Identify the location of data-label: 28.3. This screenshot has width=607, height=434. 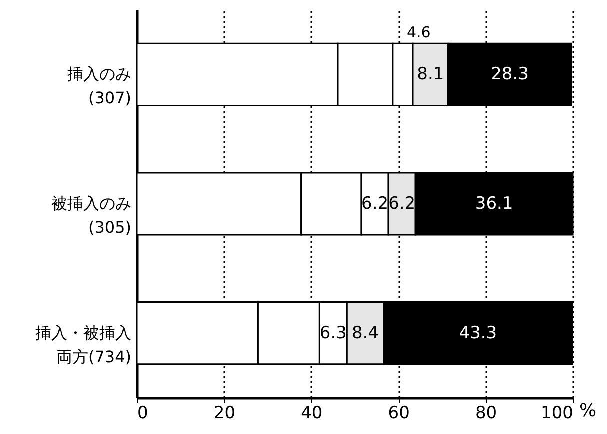
(510, 74).